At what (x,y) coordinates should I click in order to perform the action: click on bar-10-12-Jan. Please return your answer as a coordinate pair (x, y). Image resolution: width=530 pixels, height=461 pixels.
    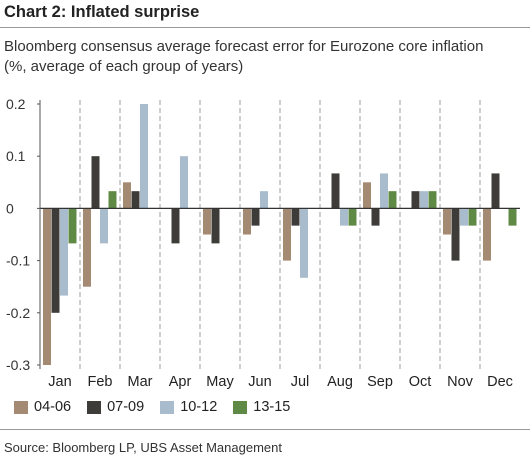
    Looking at the image, I should click on (64, 252).